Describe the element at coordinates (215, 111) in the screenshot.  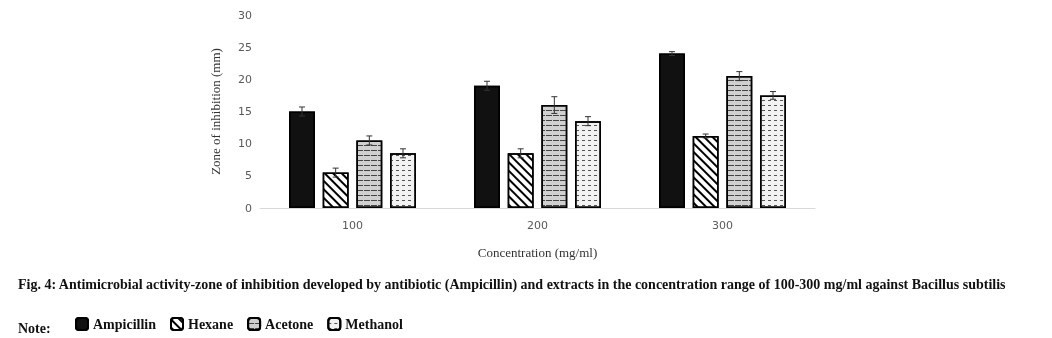
I see `y-axis-title: Zone of inhibition (mm)` at that location.